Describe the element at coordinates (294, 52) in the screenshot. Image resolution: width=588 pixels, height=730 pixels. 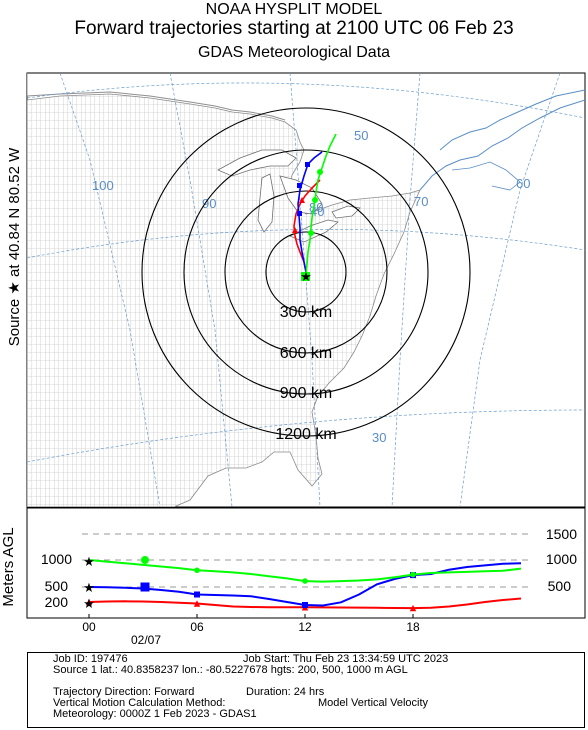
I see `met-data-title: GDAS Meteorological Data` at that location.